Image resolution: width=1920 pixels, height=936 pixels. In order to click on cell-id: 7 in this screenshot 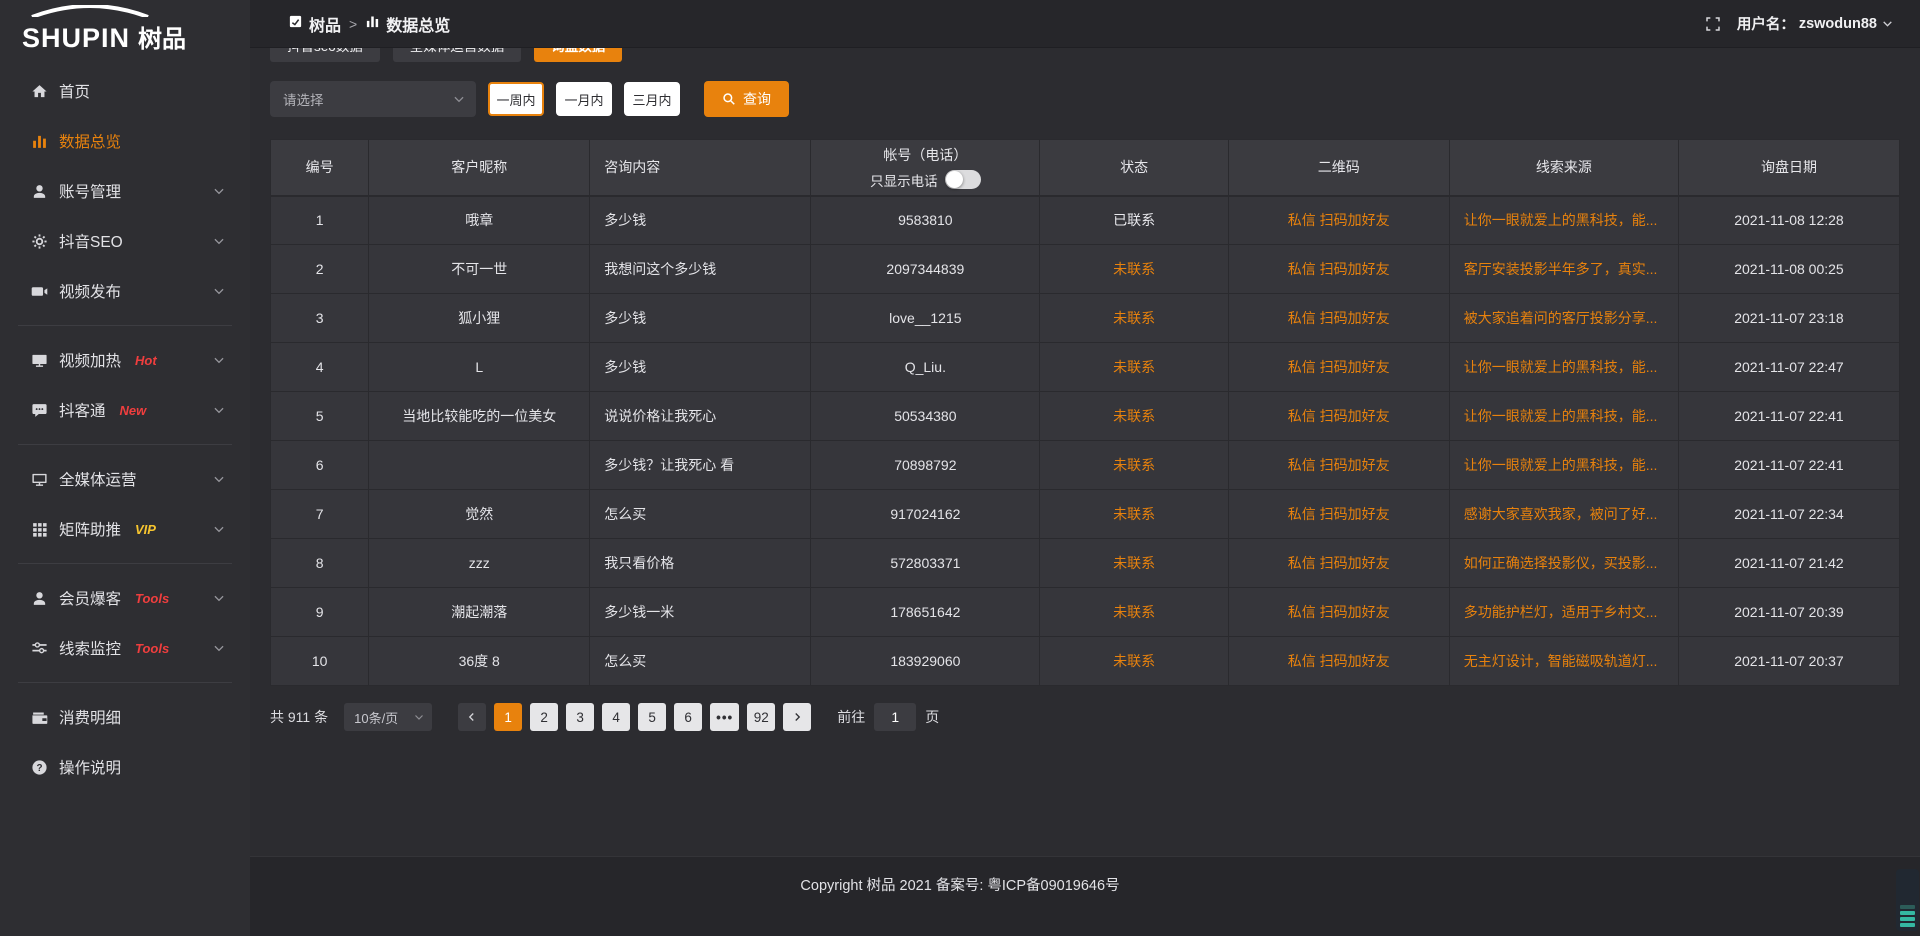, I will do `click(319, 514)`.